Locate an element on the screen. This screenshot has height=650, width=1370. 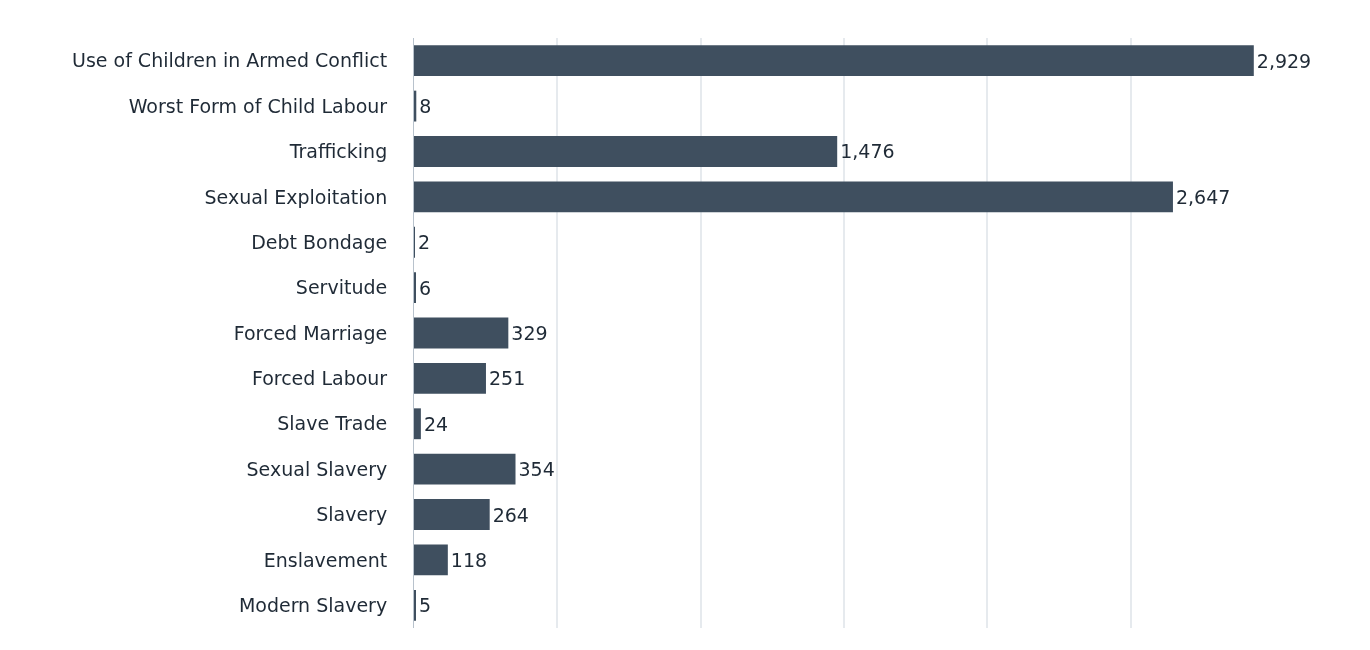
y-tick-label: Slavery is located at coordinates (352, 514).